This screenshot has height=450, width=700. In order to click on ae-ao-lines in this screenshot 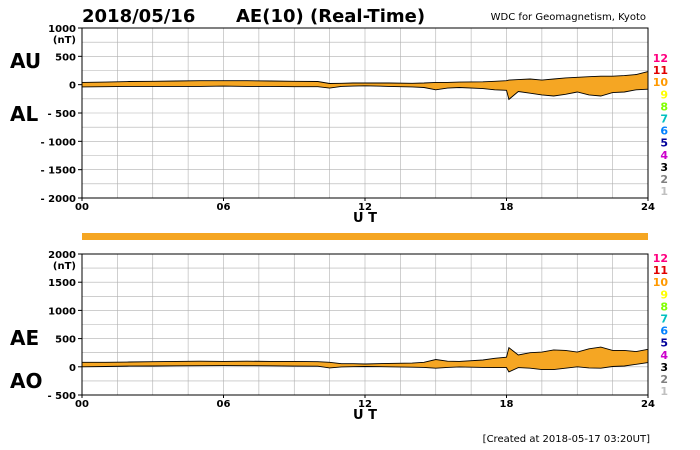, I will do `click(365, 359)`.